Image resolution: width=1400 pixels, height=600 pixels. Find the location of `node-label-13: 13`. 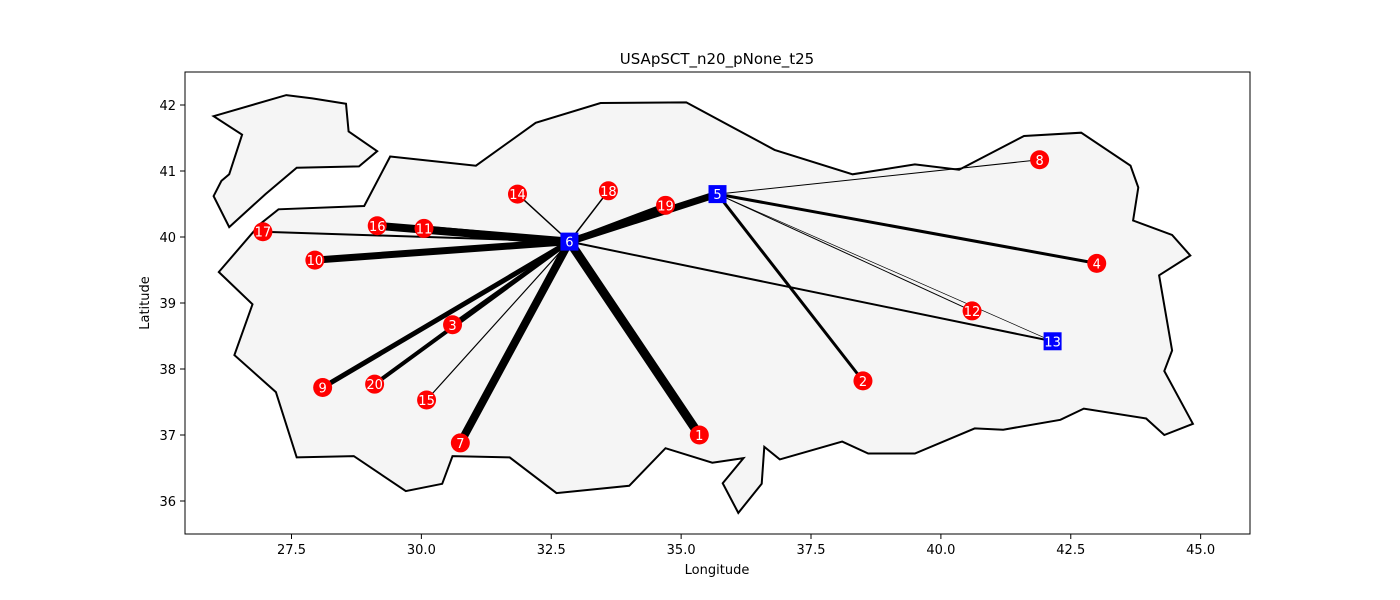

node-label-13: 13 is located at coordinates (1052, 342).